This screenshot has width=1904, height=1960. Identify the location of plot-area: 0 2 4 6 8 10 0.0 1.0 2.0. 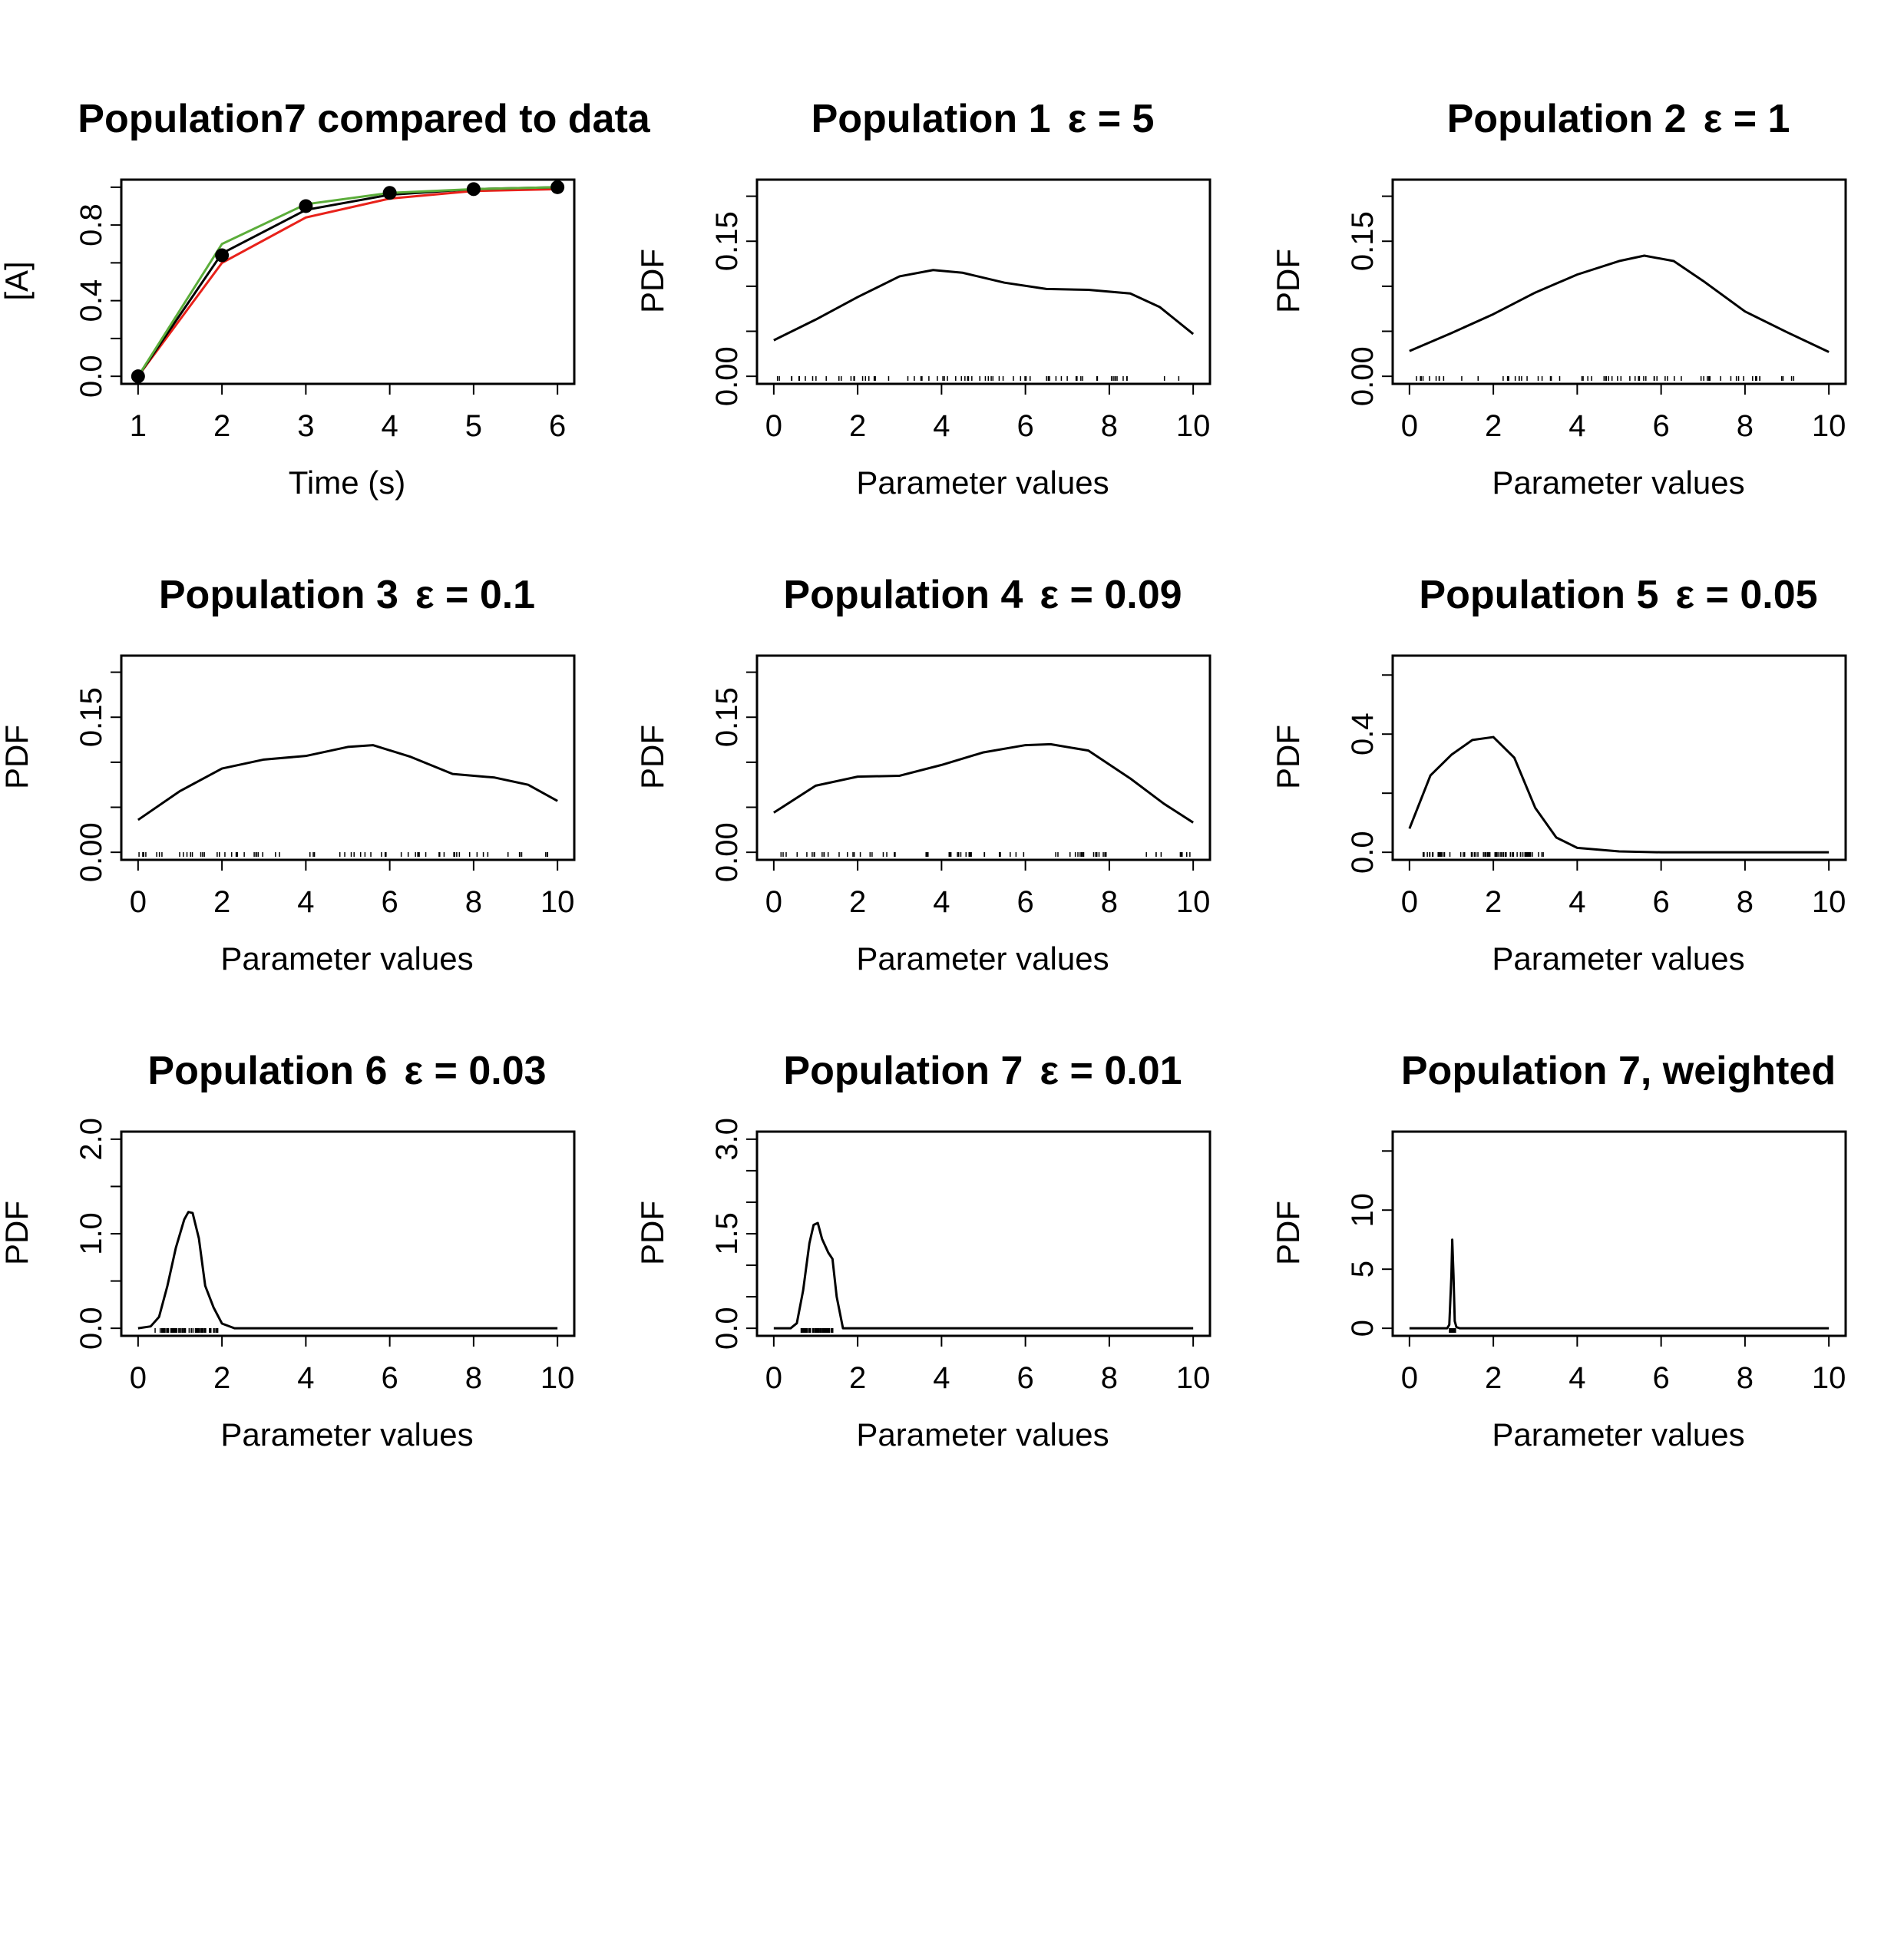
(325, 1256).